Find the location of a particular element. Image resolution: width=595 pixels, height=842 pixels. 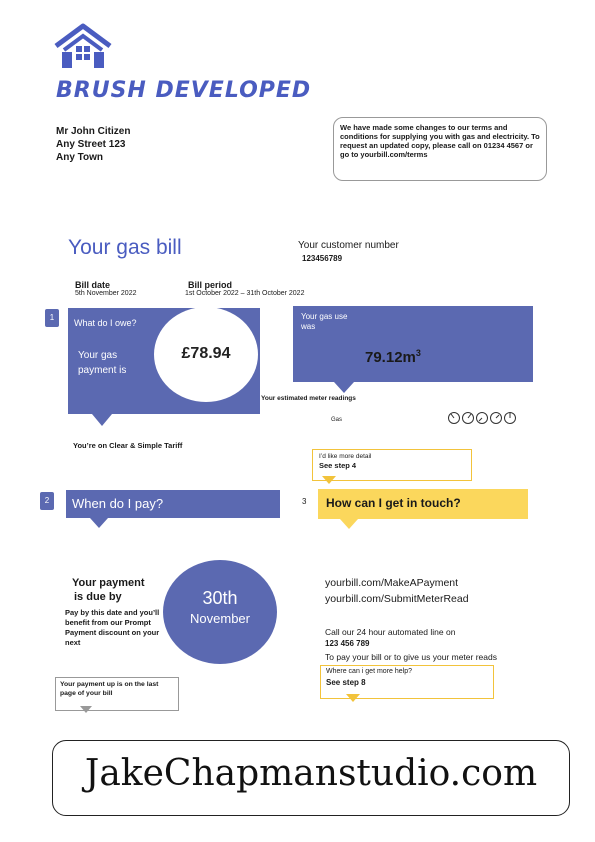

payment-label: Your gas payment is is located at coordinates (102, 363).